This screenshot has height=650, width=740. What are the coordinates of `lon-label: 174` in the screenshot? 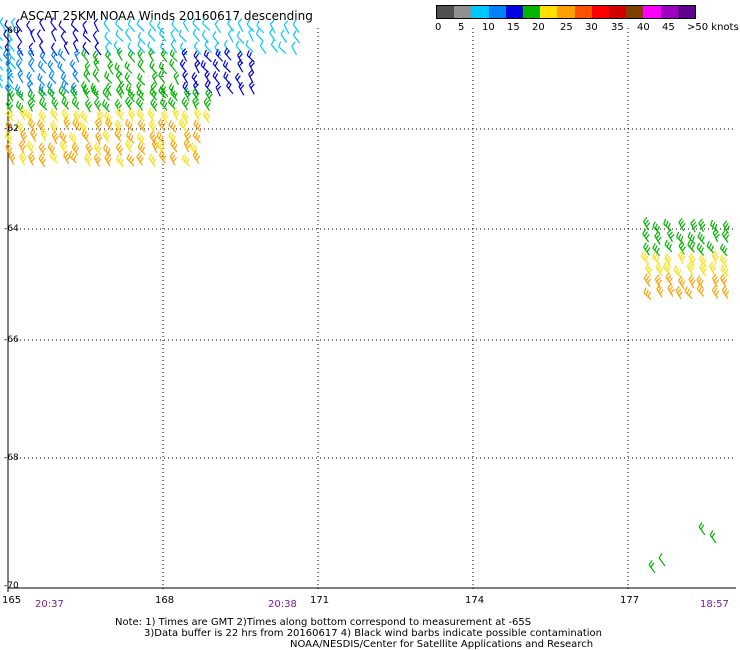 It's located at (475, 600).